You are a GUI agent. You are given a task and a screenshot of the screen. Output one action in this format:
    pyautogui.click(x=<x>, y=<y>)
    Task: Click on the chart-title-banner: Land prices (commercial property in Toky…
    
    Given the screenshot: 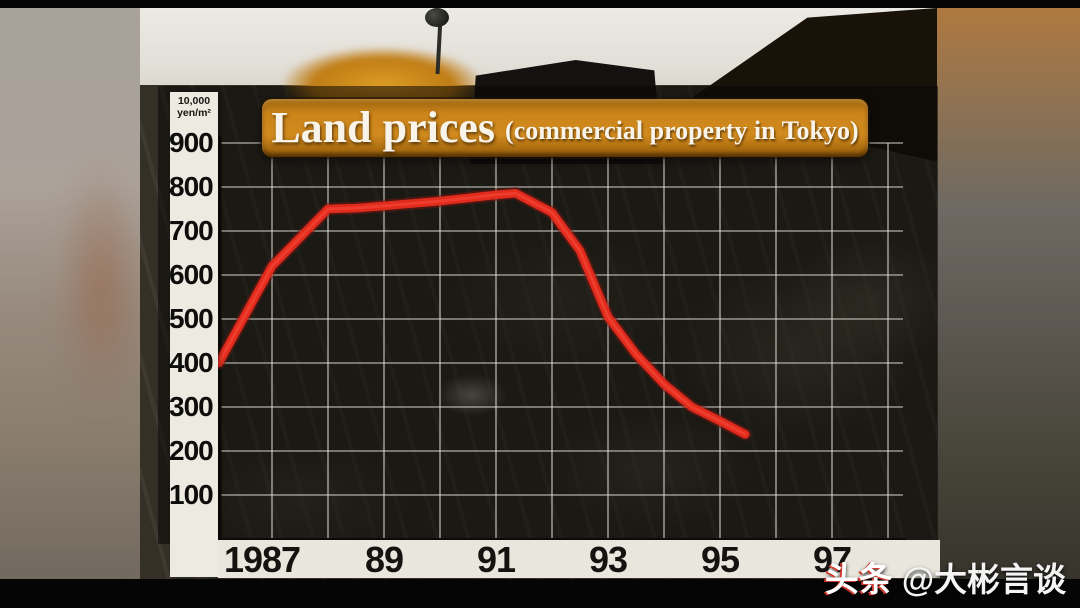 What is the action you would take?
    pyautogui.click(x=565, y=128)
    